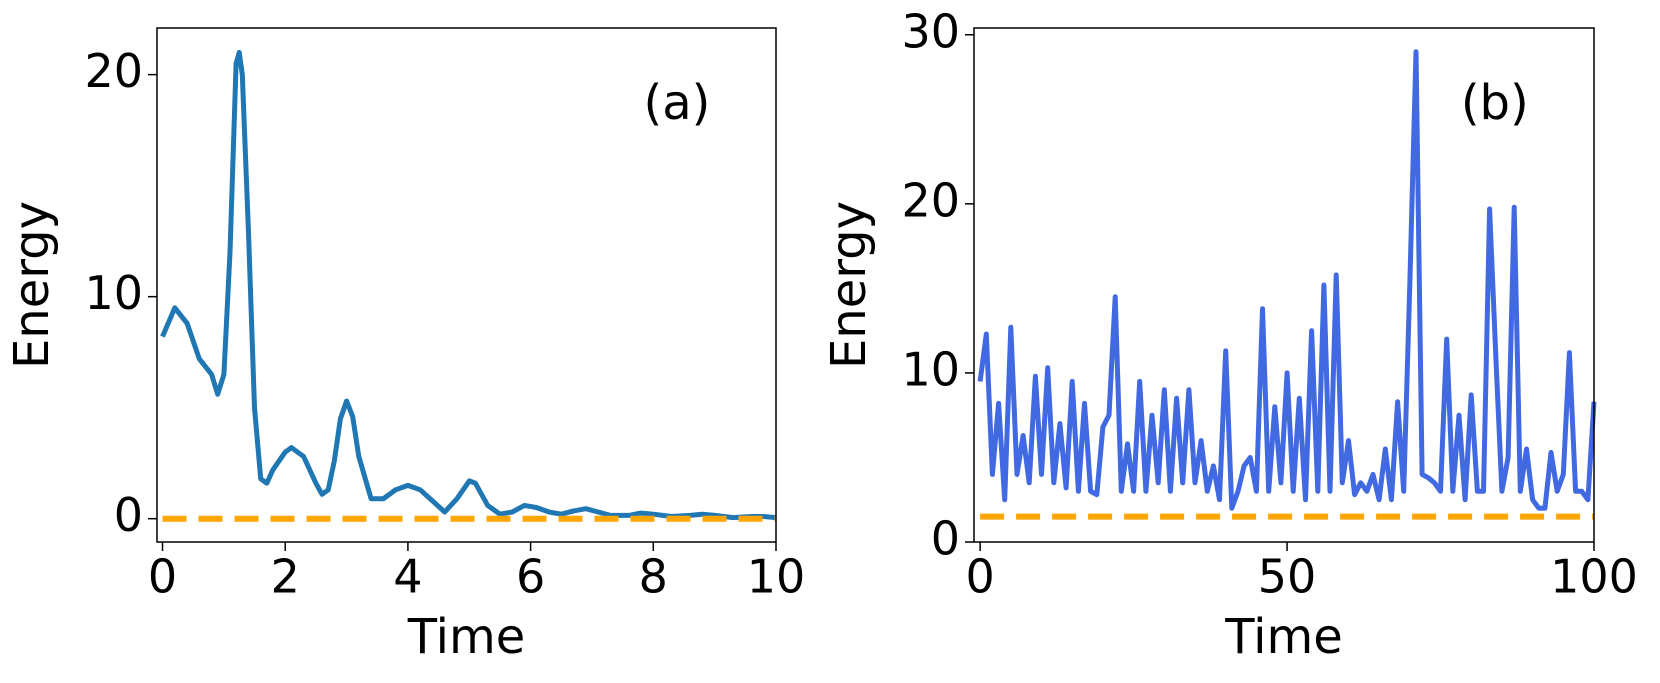 This screenshot has height=683, width=1660. What do you see at coordinates (407, 577) in the screenshot?
I see `x-tick-label: 4` at bounding box center [407, 577].